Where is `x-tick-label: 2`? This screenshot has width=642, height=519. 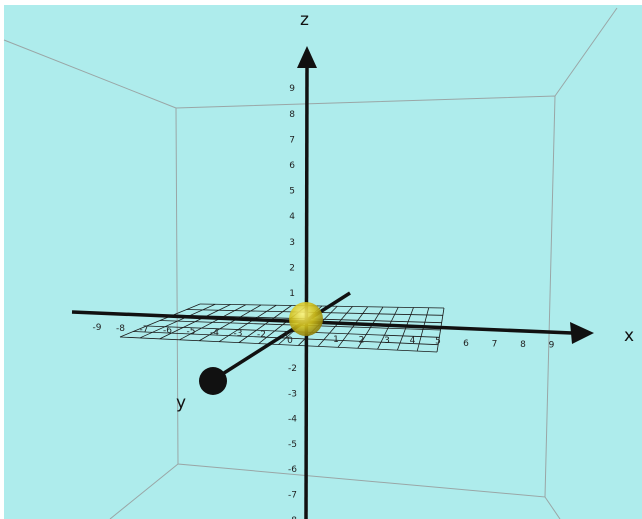
x-tick-label: 2 is located at coordinates (362, 340).